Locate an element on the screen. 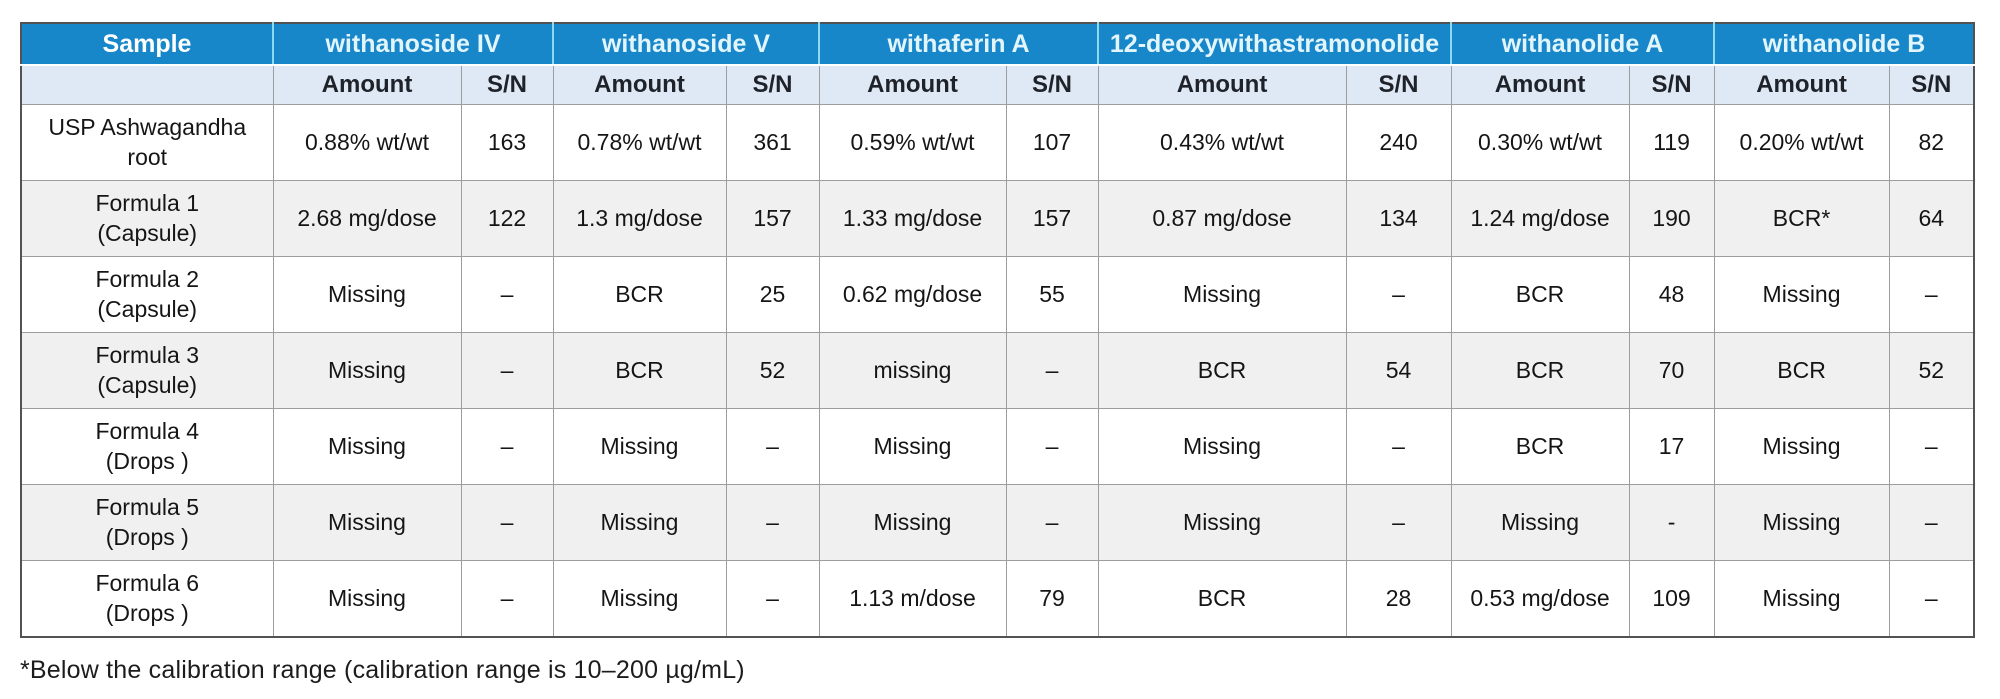 The height and width of the screenshot is (699, 2000). amount-value: 1.24 mg/dose is located at coordinates (1540, 218).